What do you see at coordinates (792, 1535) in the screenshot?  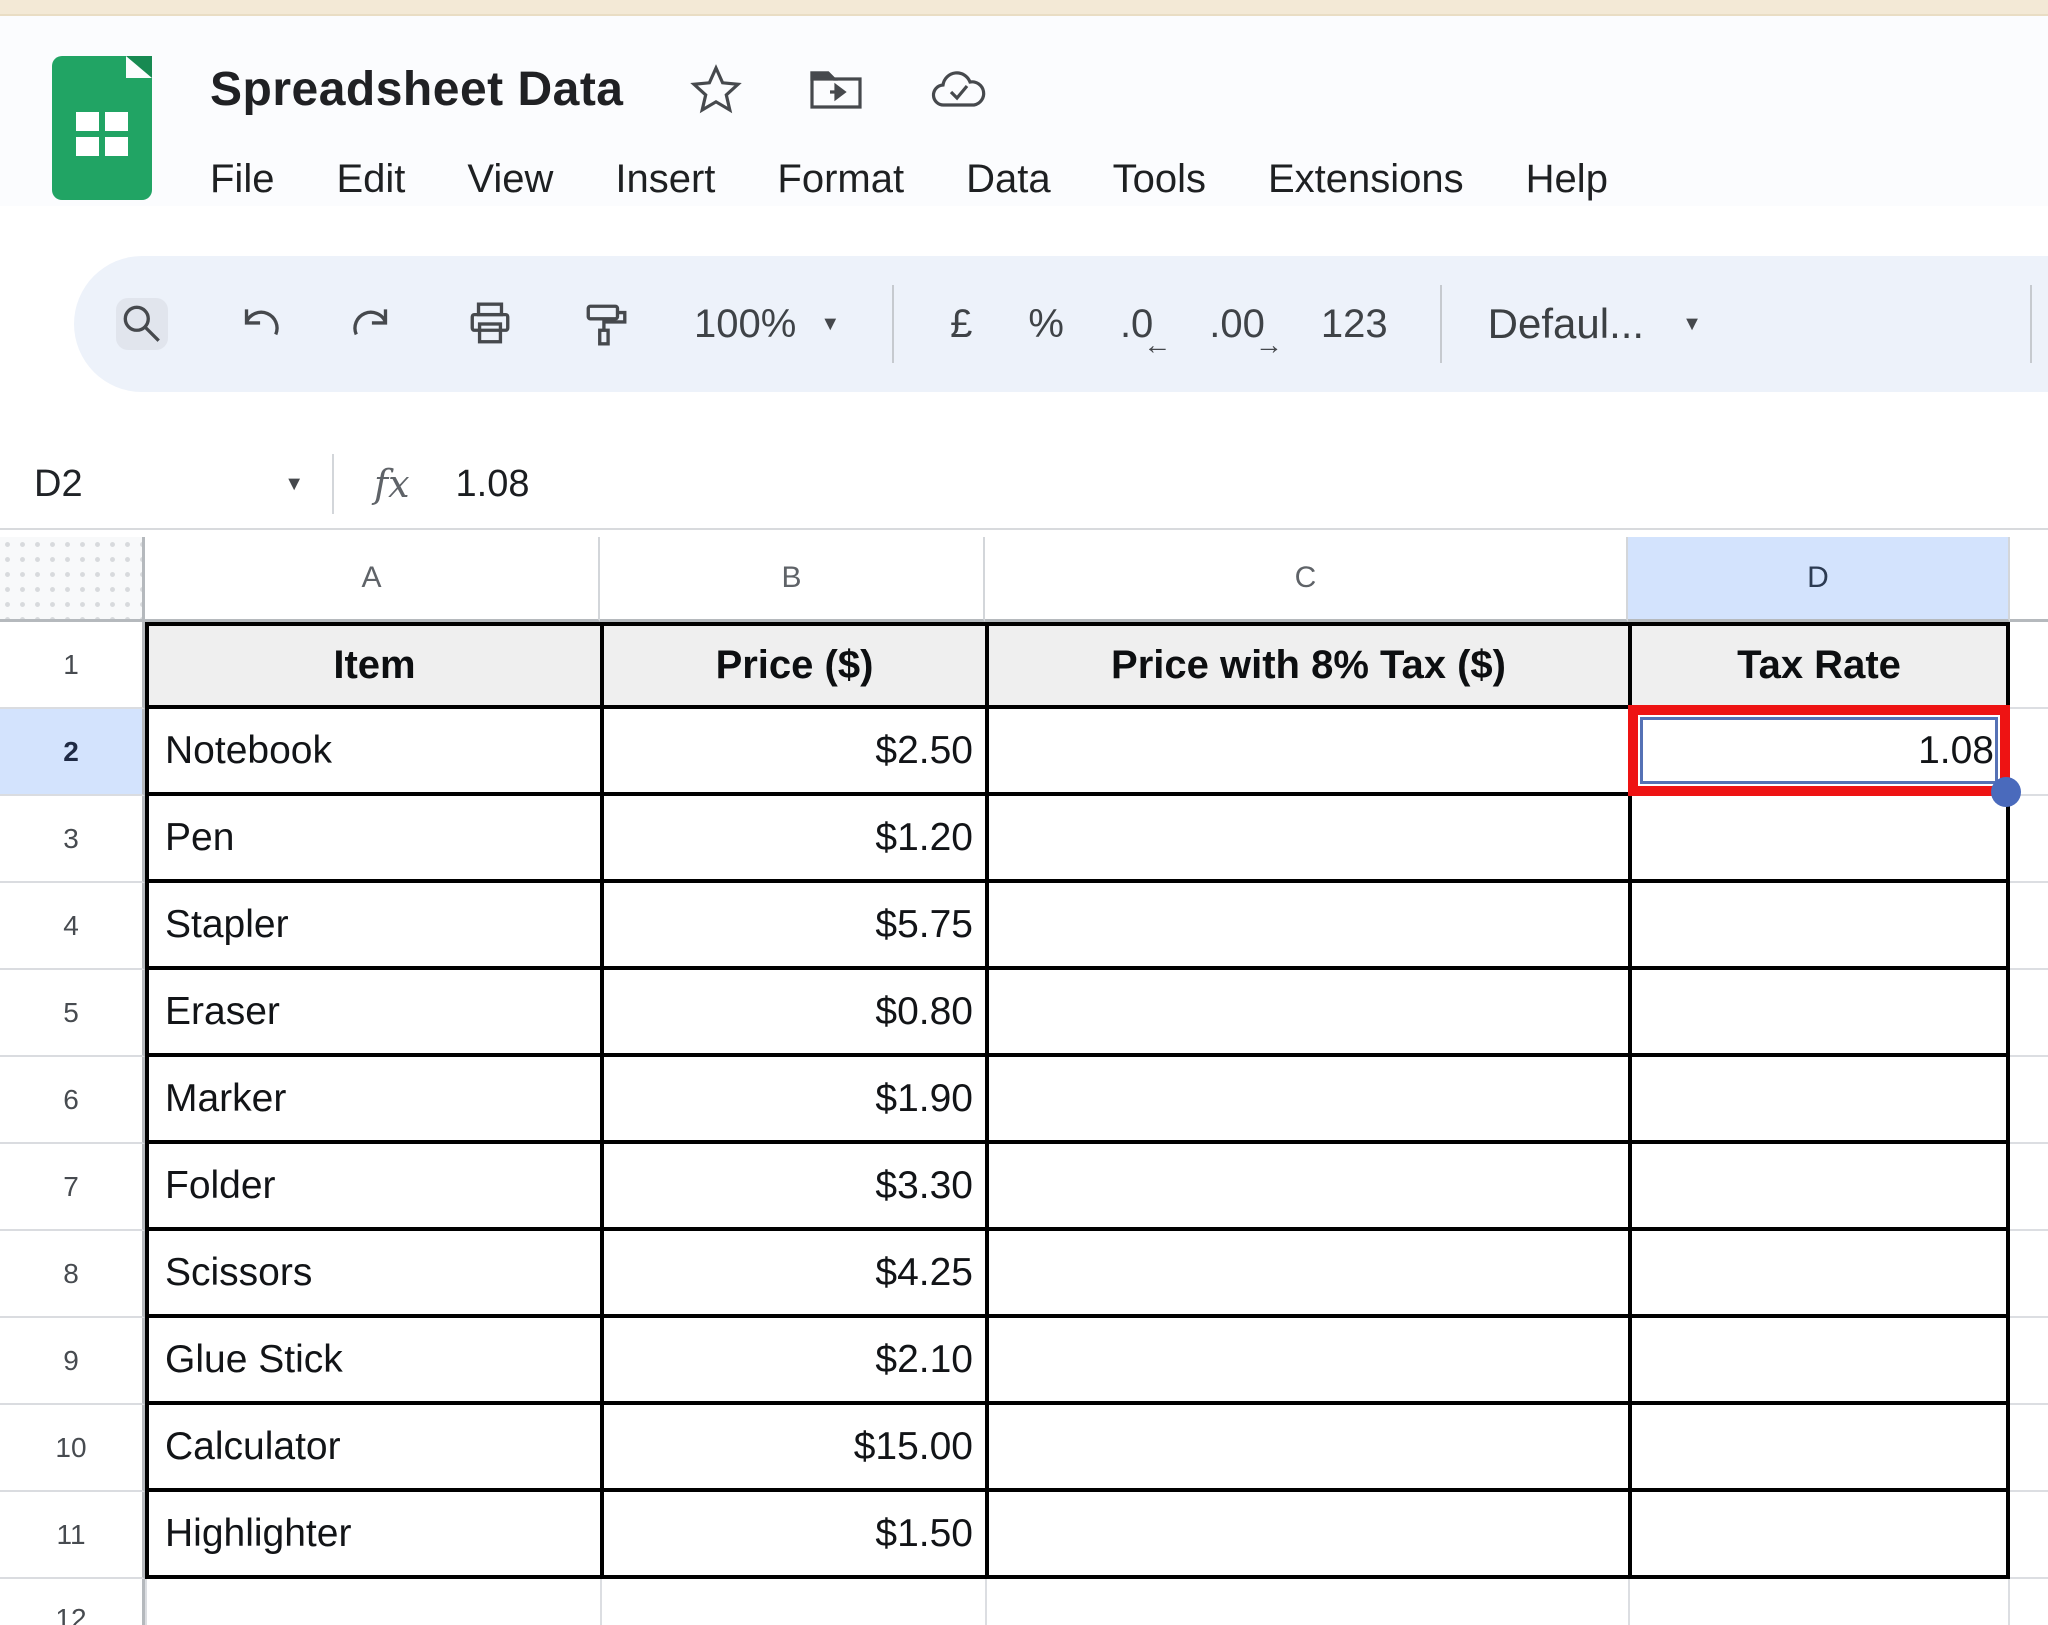 I see `cell-B11: $1.50` at bounding box center [792, 1535].